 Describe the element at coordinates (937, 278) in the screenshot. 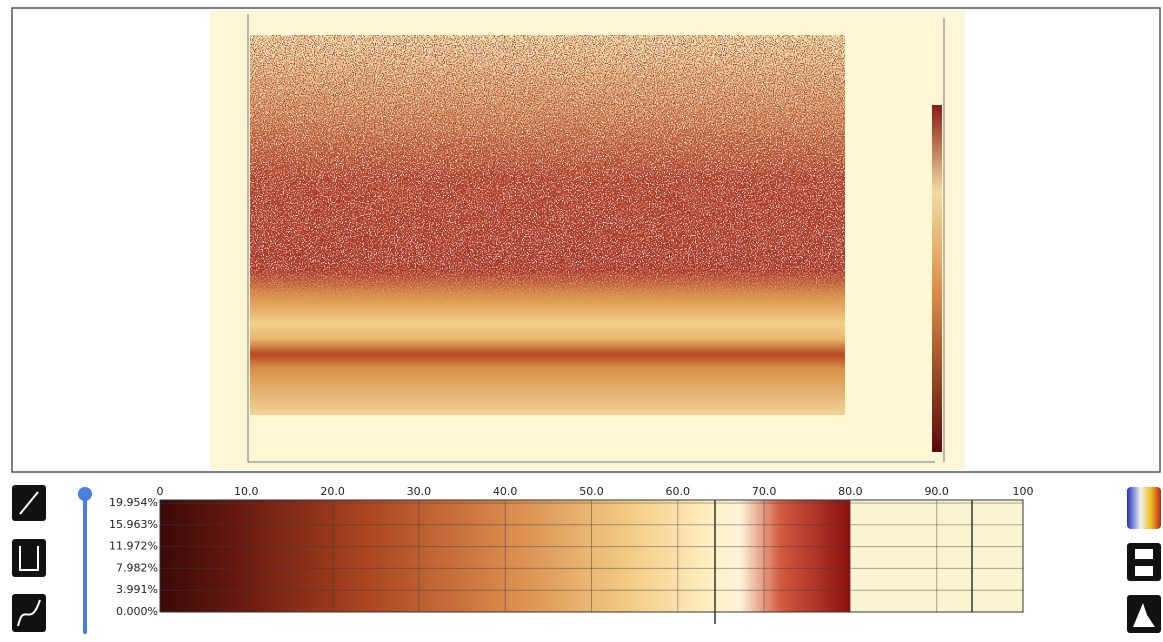

I see `image-colorbar` at that location.